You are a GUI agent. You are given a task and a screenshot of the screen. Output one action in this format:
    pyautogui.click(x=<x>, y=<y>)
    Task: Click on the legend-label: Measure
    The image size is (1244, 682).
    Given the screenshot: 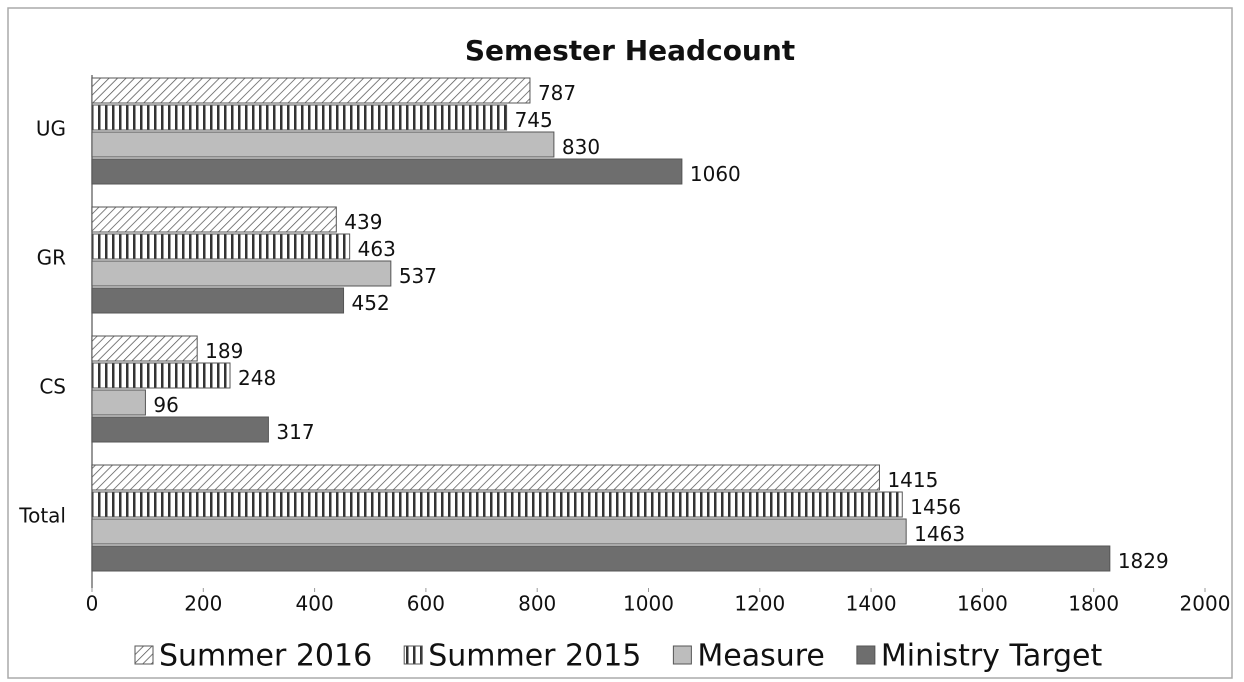 What is the action you would take?
    pyautogui.click(x=761, y=656)
    